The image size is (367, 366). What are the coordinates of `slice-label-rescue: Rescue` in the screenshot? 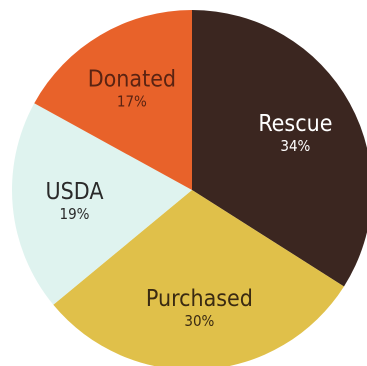 It's located at (295, 124).